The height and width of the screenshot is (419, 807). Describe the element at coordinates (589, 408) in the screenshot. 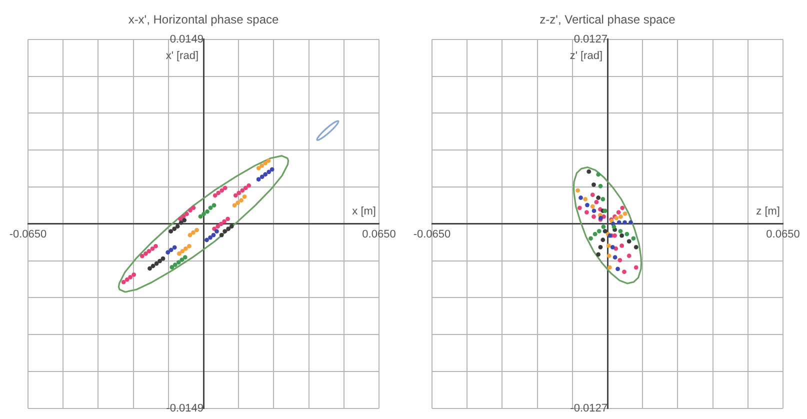

I see `y-tick-label: -0.0127` at that location.